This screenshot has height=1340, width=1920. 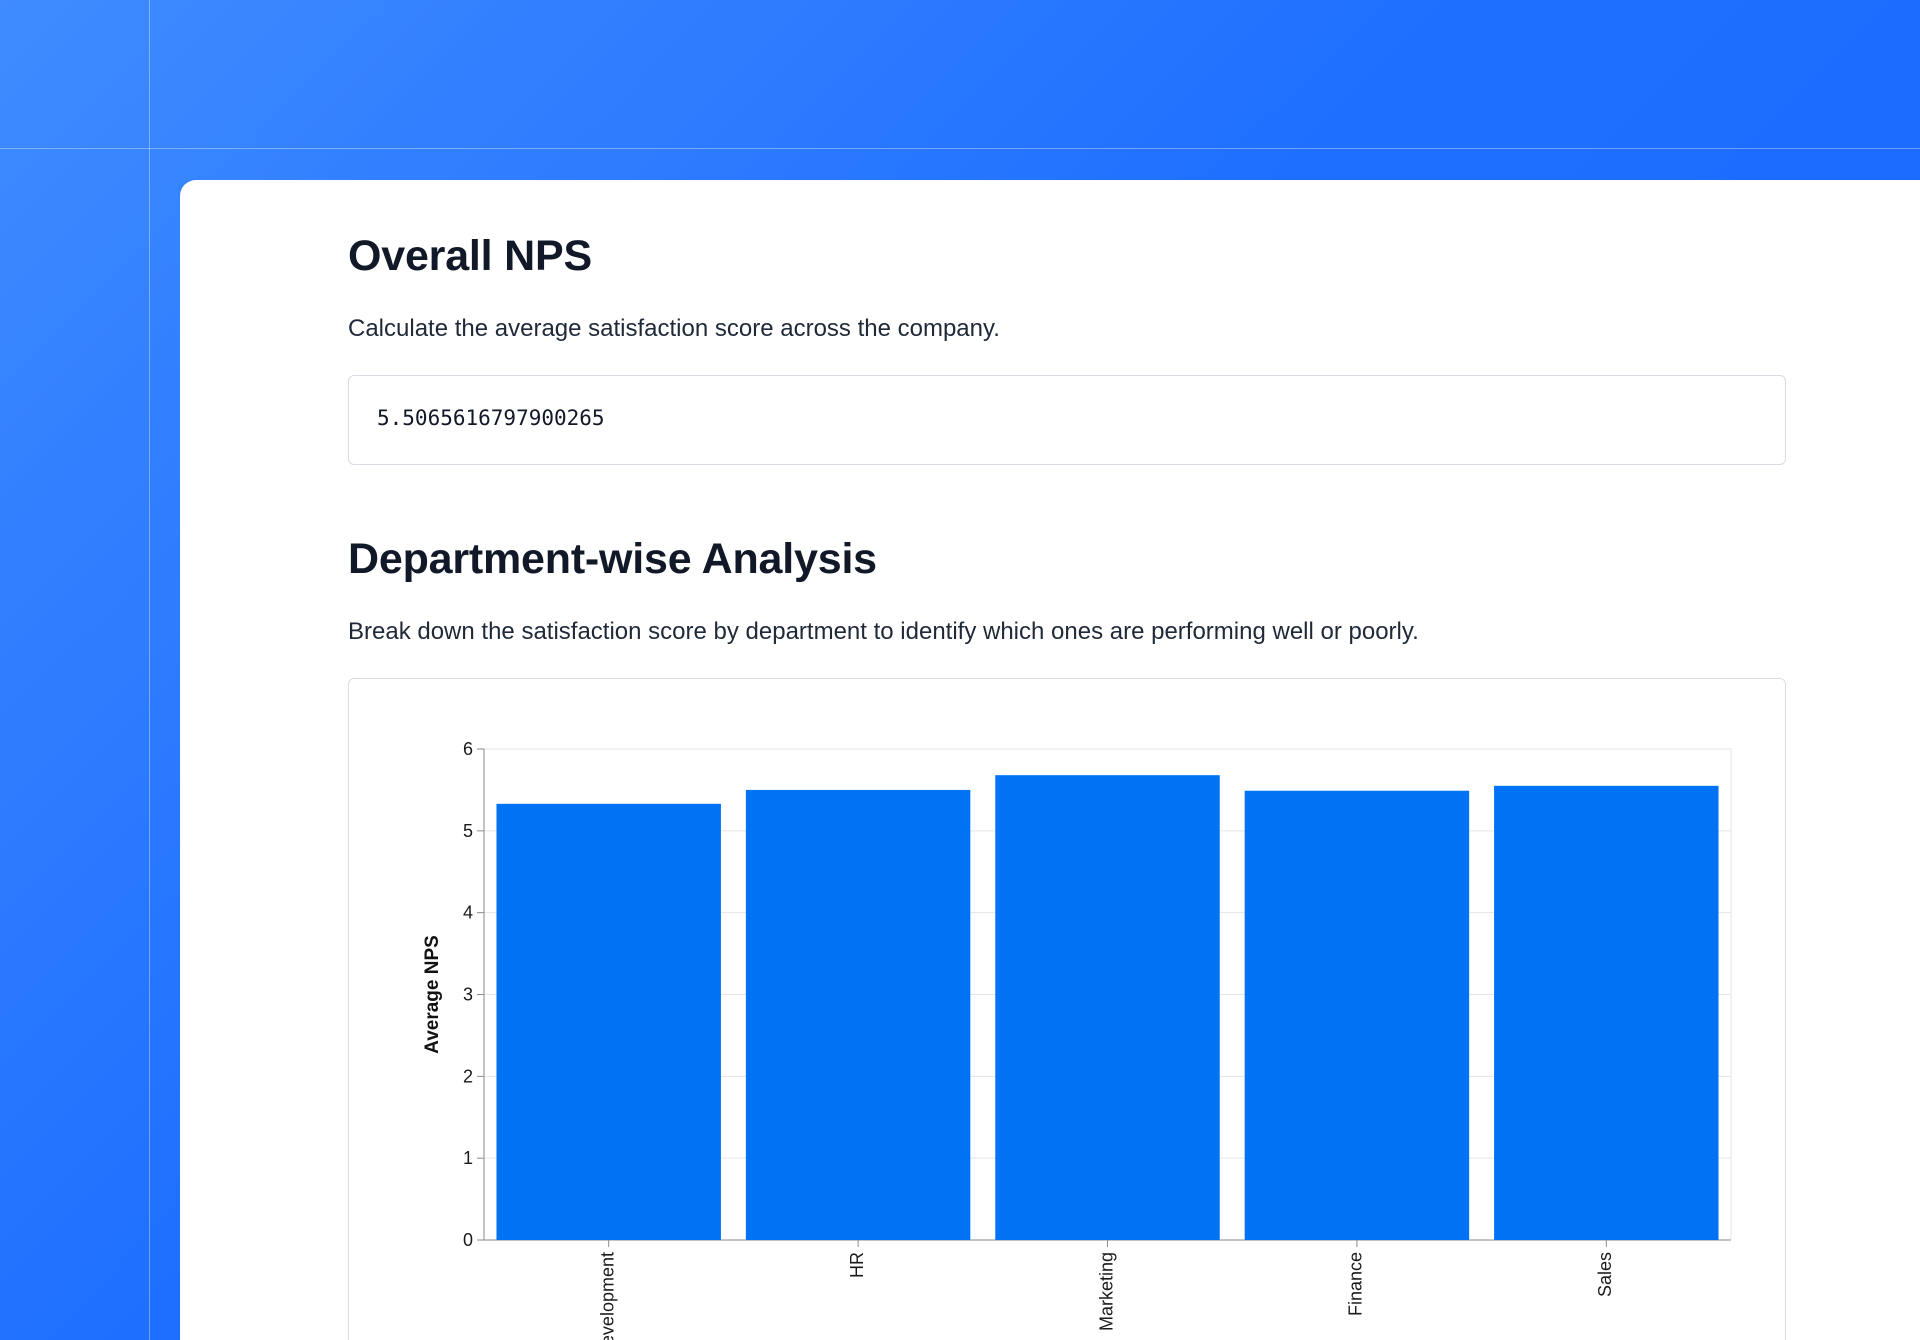 What do you see at coordinates (960, 148) in the screenshot?
I see `guide-line-horizontal` at bounding box center [960, 148].